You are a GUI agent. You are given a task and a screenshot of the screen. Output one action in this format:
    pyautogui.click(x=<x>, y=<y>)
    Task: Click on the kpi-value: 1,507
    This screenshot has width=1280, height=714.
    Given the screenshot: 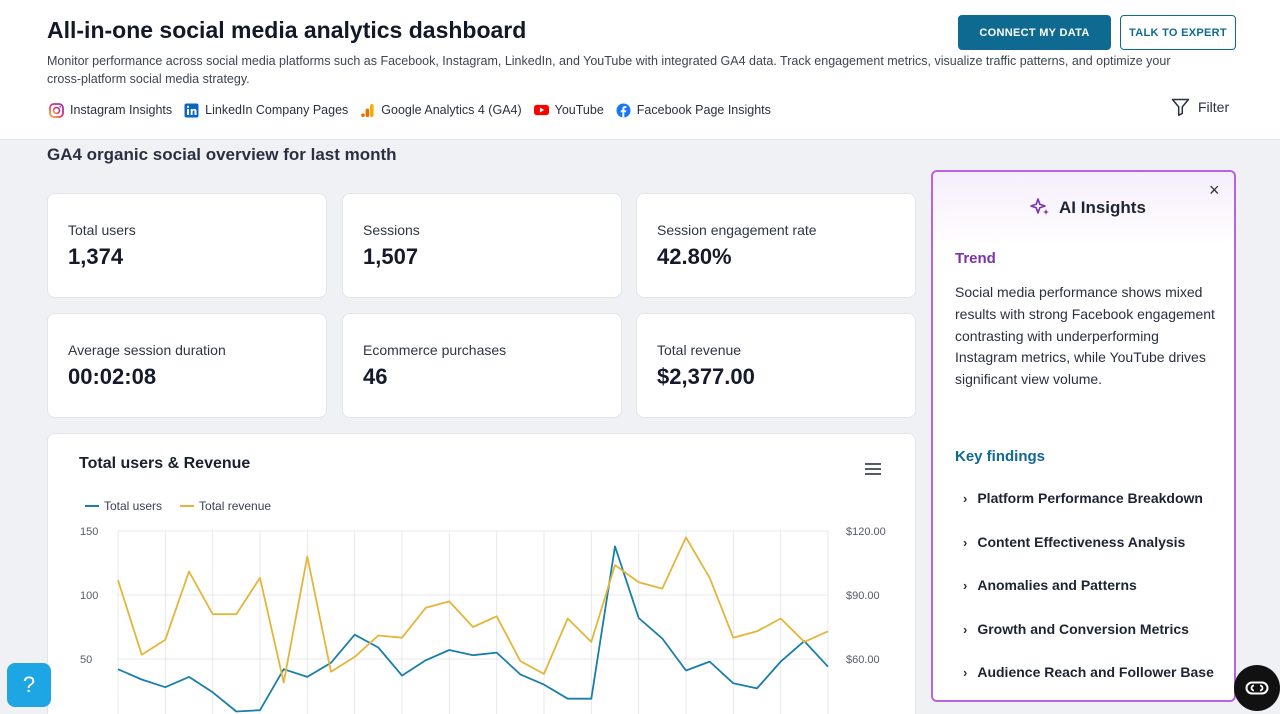 What is the action you would take?
    pyautogui.click(x=391, y=256)
    